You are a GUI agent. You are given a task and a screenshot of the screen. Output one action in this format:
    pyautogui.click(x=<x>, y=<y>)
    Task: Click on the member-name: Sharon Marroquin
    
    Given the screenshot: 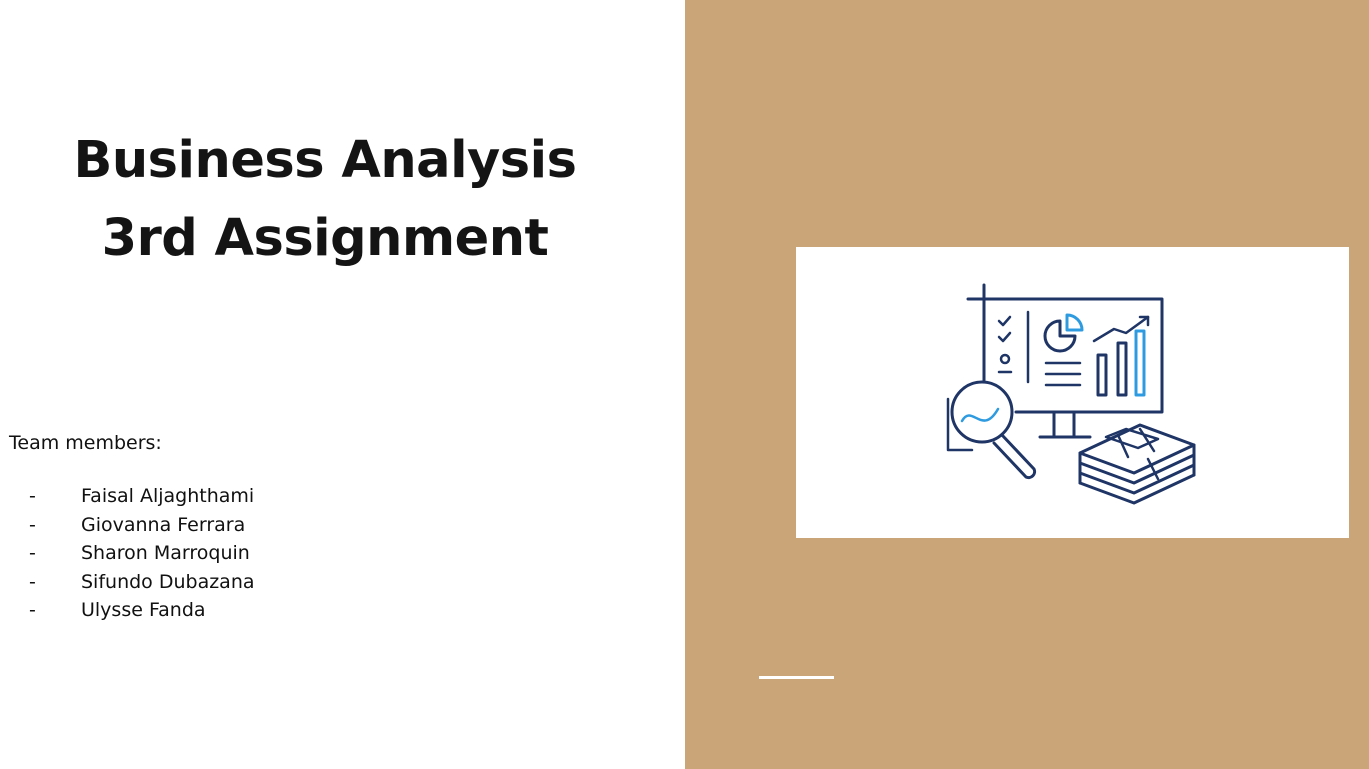 What is the action you would take?
    pyautogui.click(x=165, y=553)
    